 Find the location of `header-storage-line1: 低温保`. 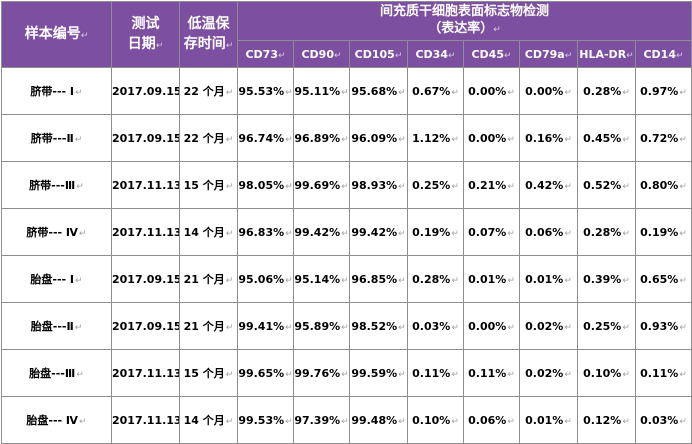

header-storage-line1: 低温保 is located at coordinates (208, 23).